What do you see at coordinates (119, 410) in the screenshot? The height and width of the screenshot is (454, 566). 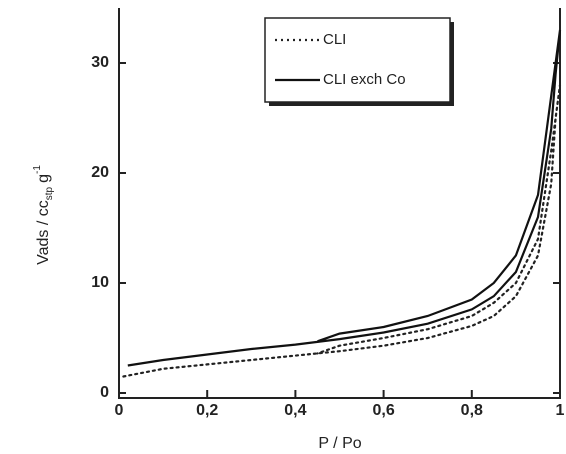 I see `x-tick-label: 0` at bounding box center [119, 410].